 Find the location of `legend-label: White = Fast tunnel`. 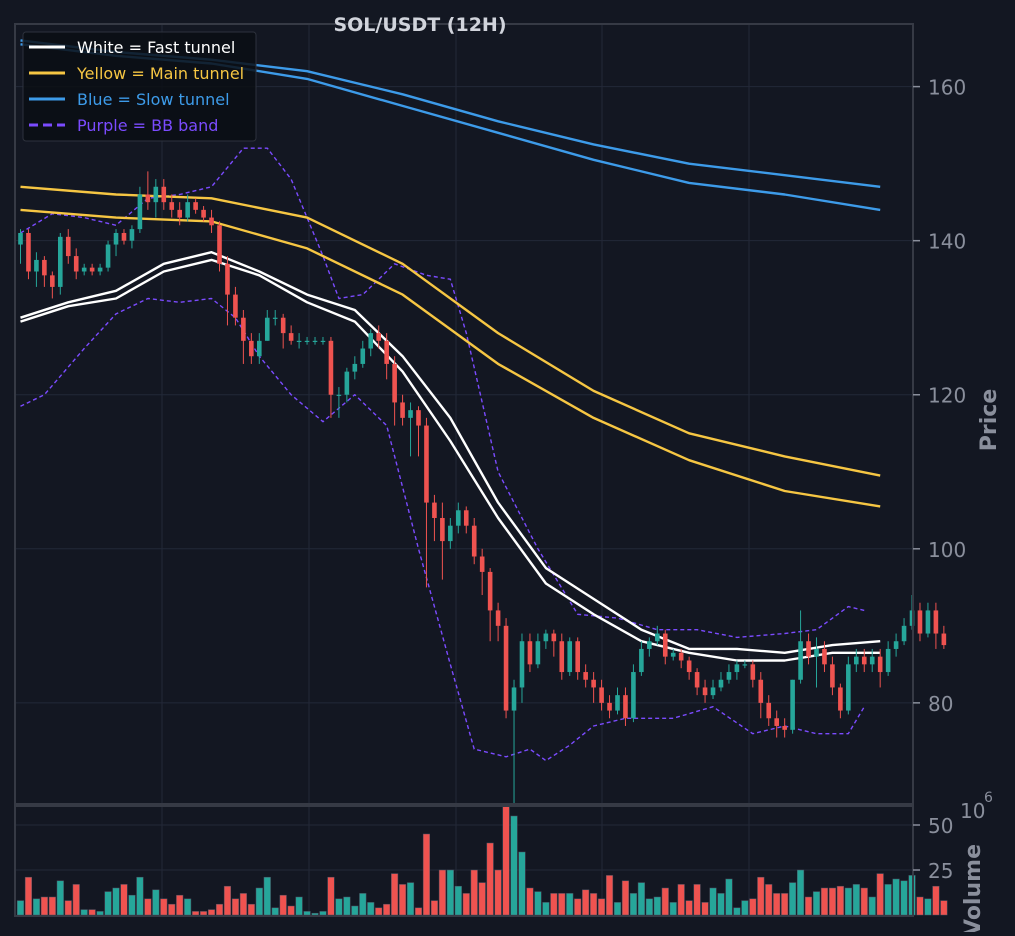

legend-label: White = Fast tunnel is located at coordinates (156, 47).